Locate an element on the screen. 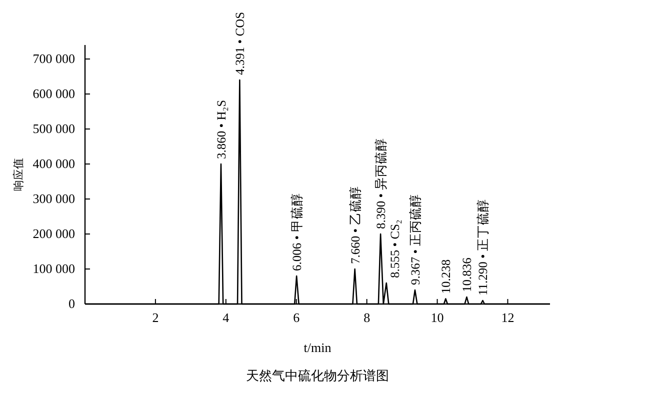  x-tick-label: 8 is located at coordinates (367, 317).